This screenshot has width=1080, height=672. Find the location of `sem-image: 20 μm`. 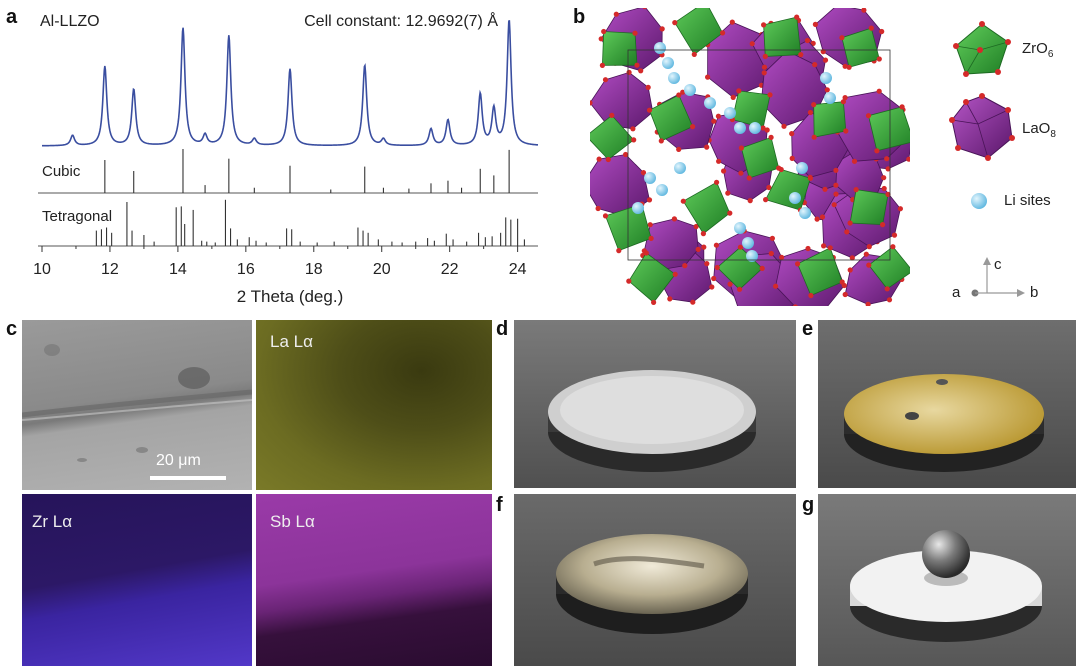

sem-image: 20 μm is located at coordinates (137, 405).